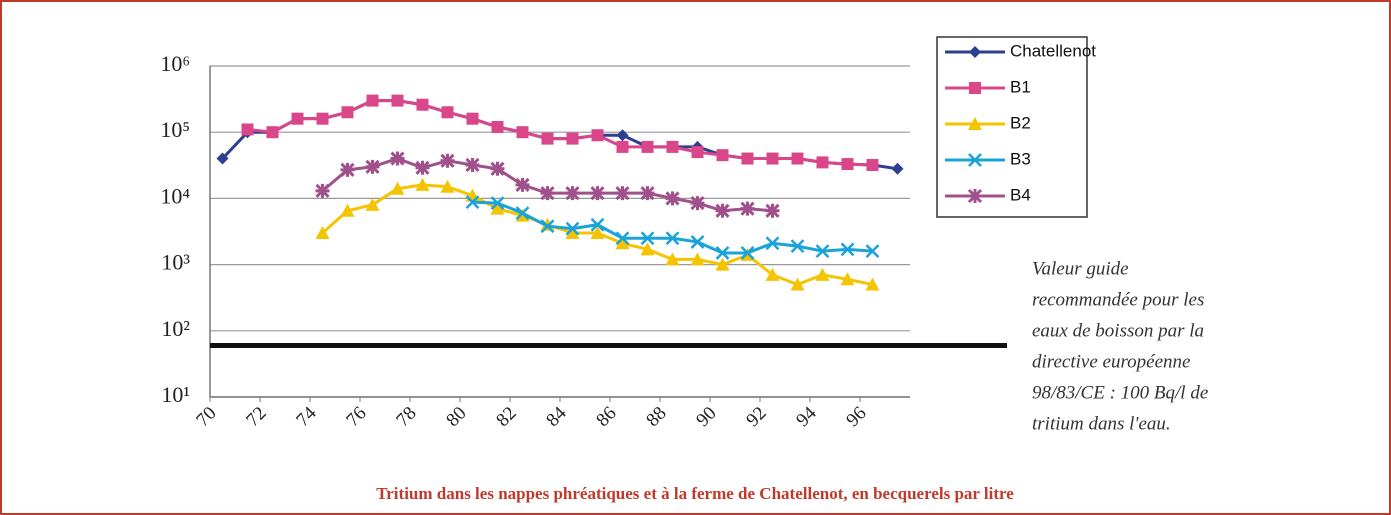 The image size is (1391, 515). Describe the element at coordinates (206, 417) in the screenshot. I see `x-tick-label: 70` at that location.